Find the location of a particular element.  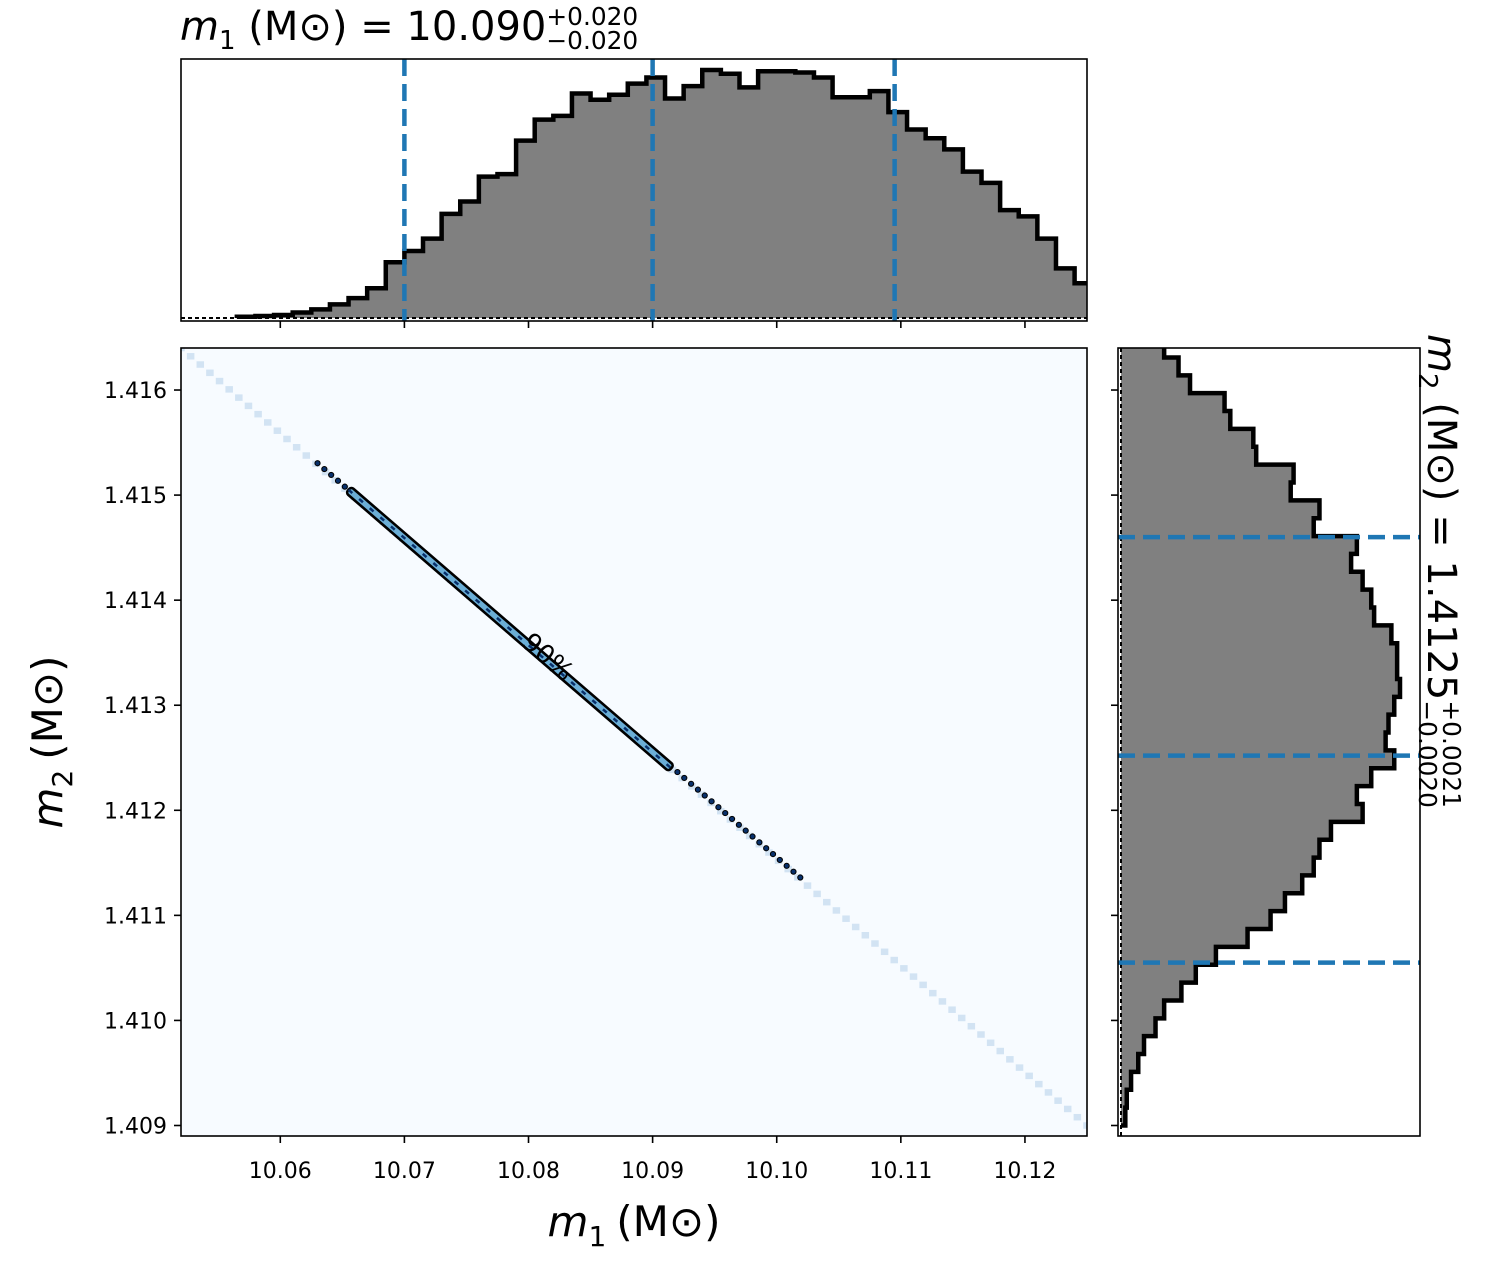

marginal-m1-frame is located at coordinates (634, 190).